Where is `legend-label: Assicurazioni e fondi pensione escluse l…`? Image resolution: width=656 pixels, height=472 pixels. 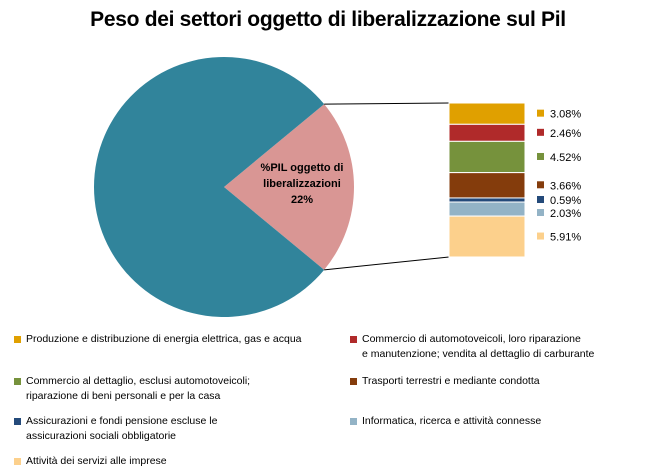
legend-label: Assicurazioni e fondi pensione escluse l… is located at coordinates (173, 429).